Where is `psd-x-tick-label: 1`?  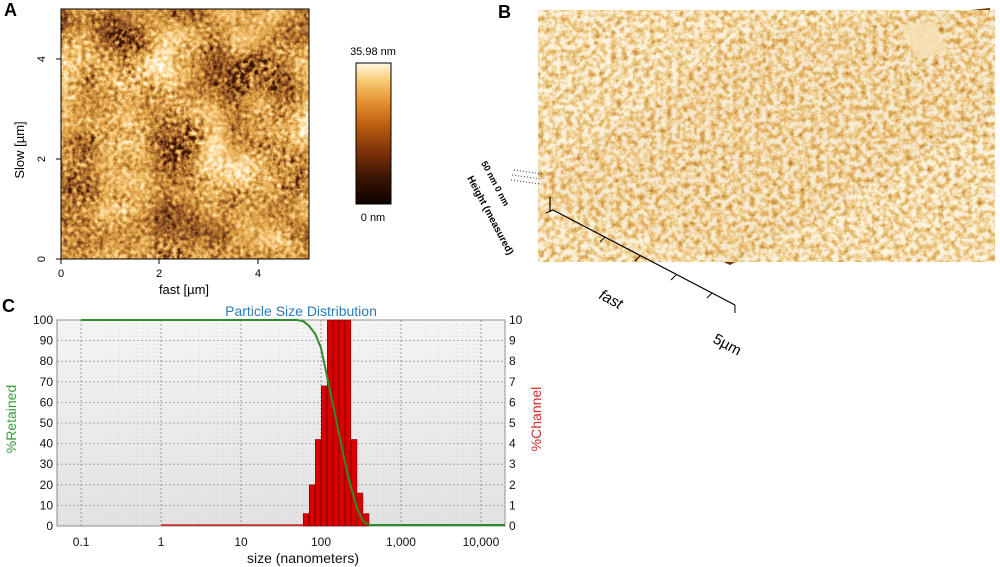 psd-x-tick-label: 1 is located at coordinates (161, 542).